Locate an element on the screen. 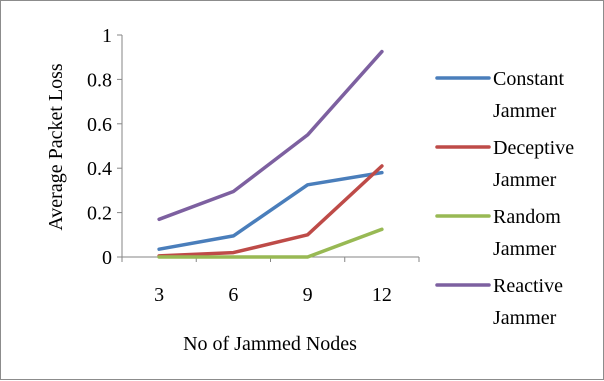 This screenshot has height=381, width=604. legend-item: Deceptive Jammer is located at coordinates (504, 164).